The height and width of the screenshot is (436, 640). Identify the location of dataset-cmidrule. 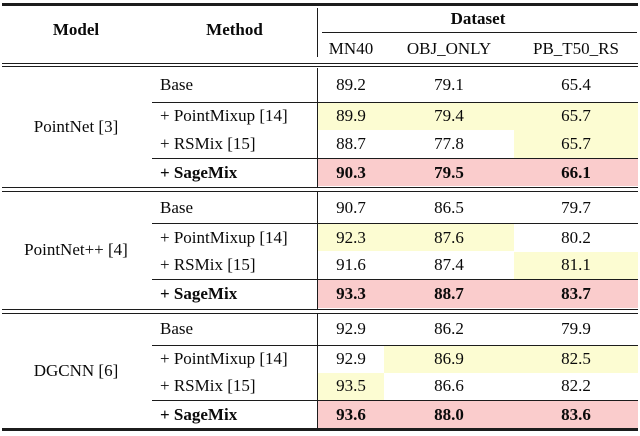
(479, 32).